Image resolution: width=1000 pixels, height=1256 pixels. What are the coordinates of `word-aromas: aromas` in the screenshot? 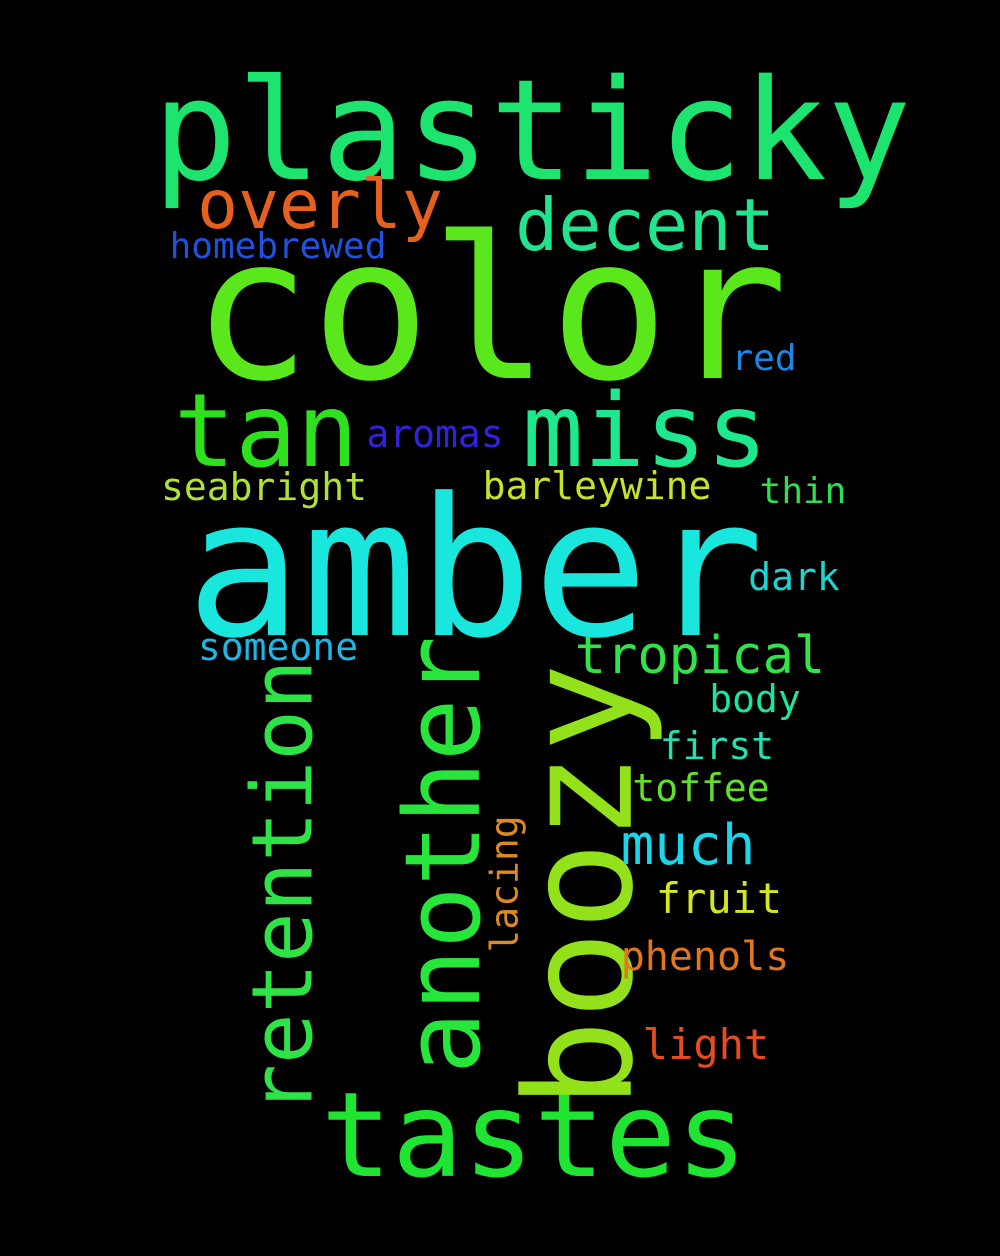 It's located at (435, 434).